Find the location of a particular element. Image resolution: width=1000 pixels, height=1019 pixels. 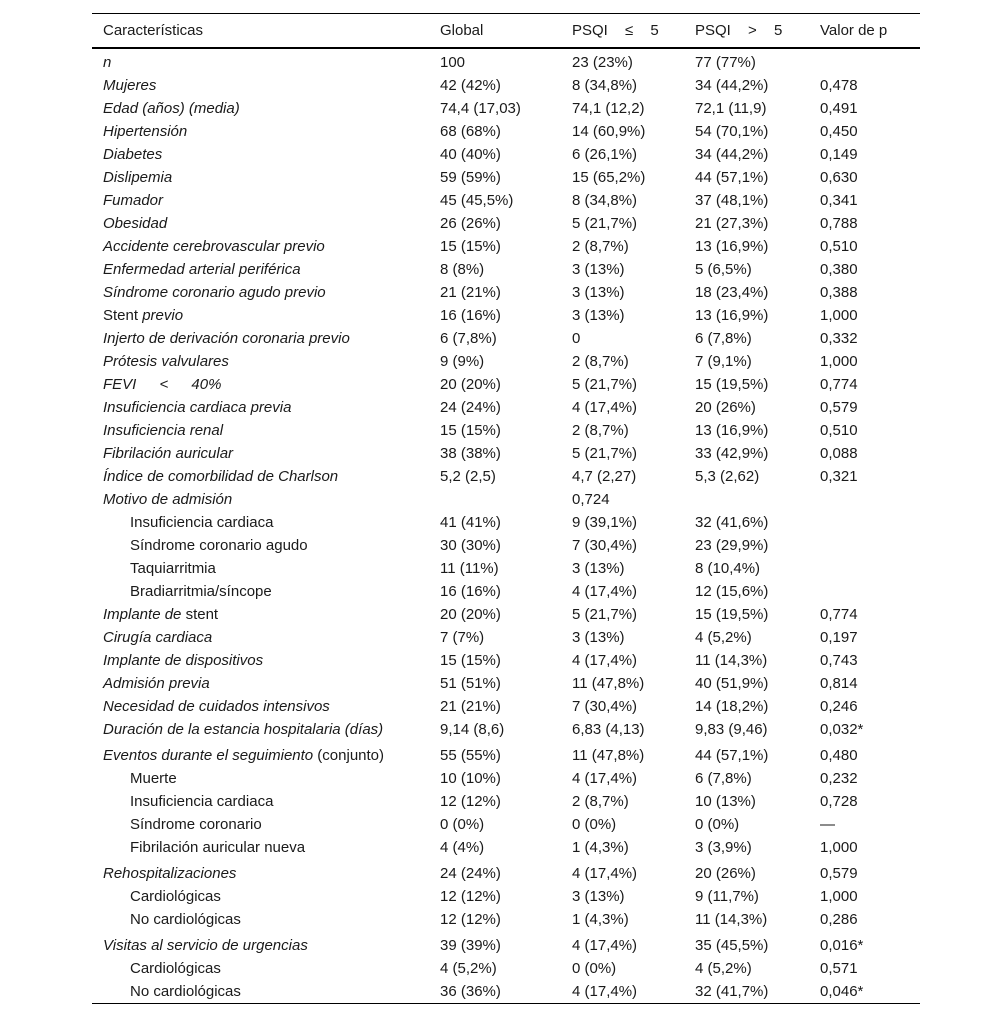

cell-global: 4 (4%) is located at coordinates (462, 847).